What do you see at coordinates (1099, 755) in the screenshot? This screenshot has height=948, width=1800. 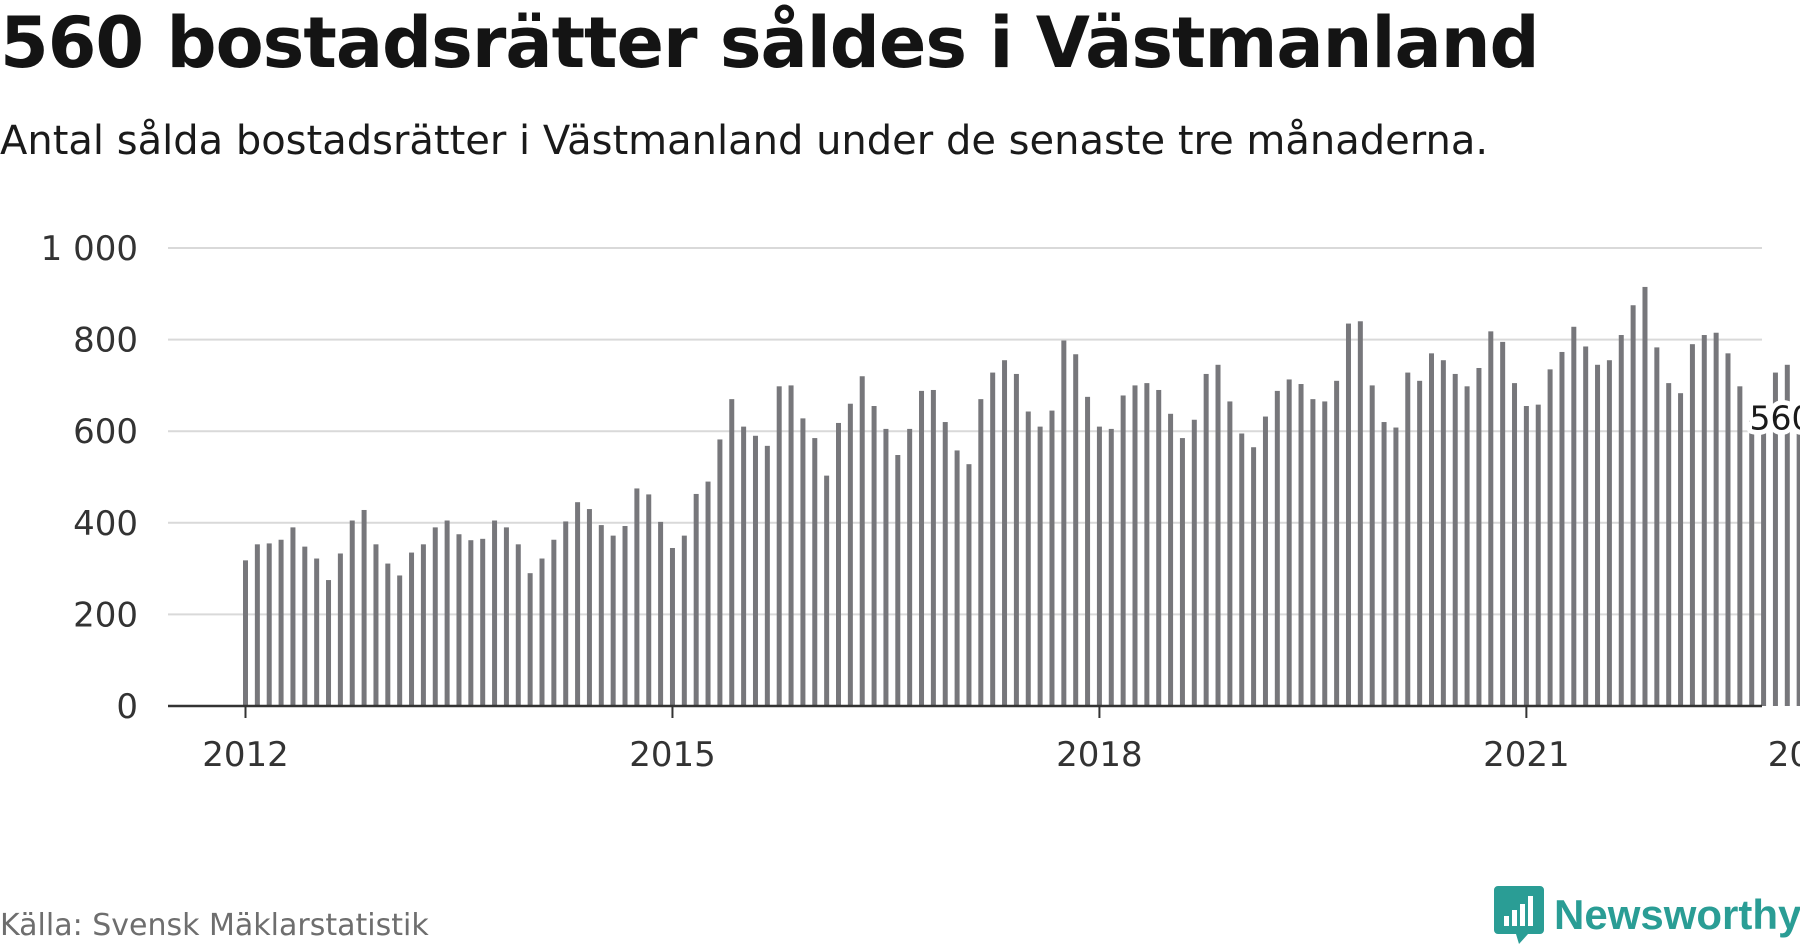 I see `x-tick-label: 2018` at bounding box center [1099, 755].